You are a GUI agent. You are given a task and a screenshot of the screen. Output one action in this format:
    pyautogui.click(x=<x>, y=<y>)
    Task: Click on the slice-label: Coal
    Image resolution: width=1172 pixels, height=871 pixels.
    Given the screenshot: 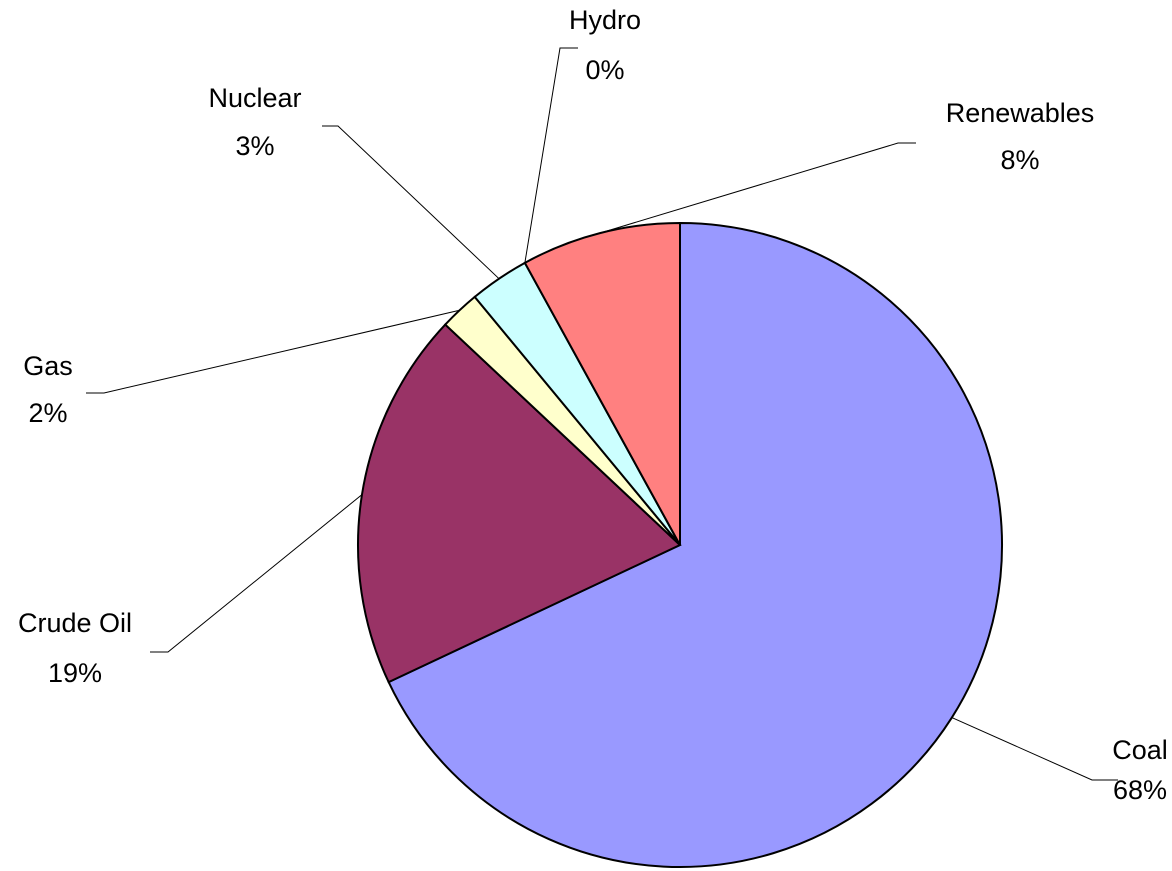 What is the action you would take?
    pyautogui.click(x=1140, y=750)
    